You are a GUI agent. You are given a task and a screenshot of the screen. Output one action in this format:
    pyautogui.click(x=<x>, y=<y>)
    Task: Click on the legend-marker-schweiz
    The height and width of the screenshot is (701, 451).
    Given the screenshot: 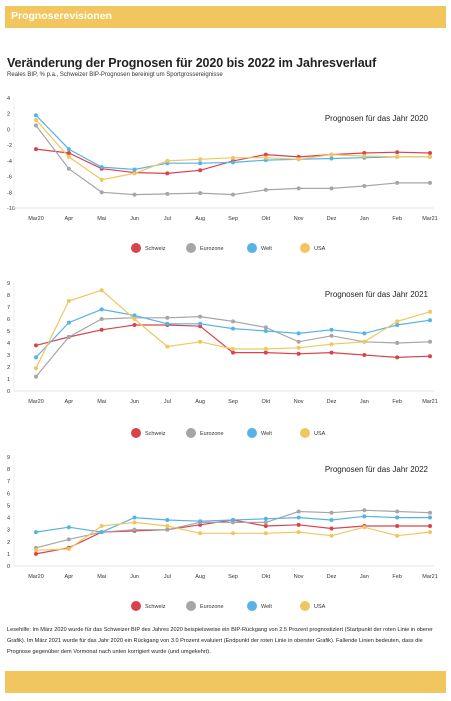 What is the action you would take?
    pyautogui.click(x=136, y=248)
    